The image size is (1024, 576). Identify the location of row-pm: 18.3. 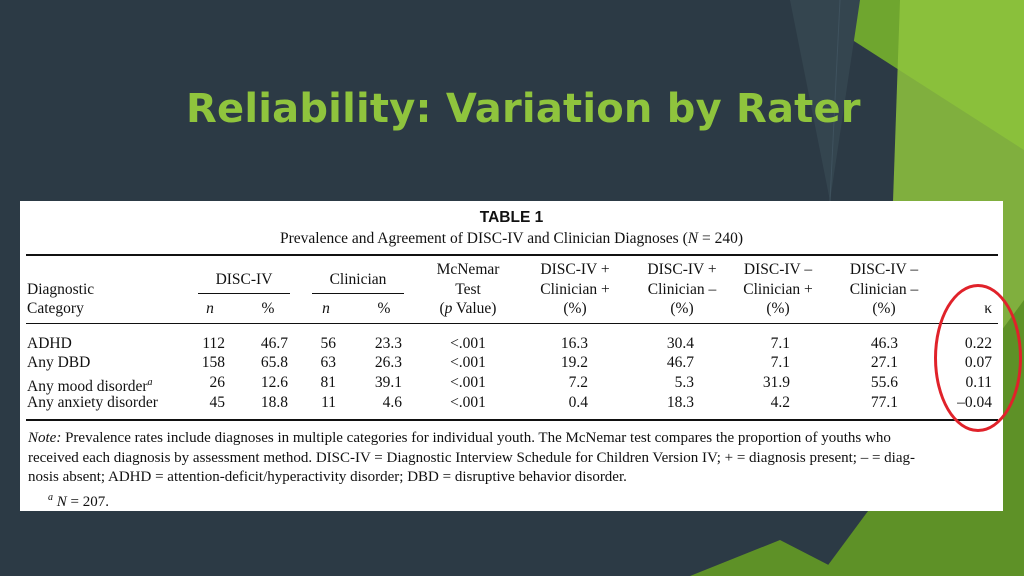
(680, 402).